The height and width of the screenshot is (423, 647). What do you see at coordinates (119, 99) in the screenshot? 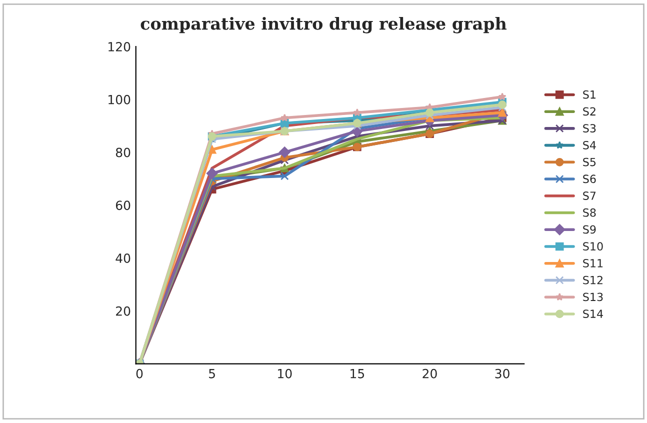
I see `y-tick-label: 100` at bounding box center [119, 99].